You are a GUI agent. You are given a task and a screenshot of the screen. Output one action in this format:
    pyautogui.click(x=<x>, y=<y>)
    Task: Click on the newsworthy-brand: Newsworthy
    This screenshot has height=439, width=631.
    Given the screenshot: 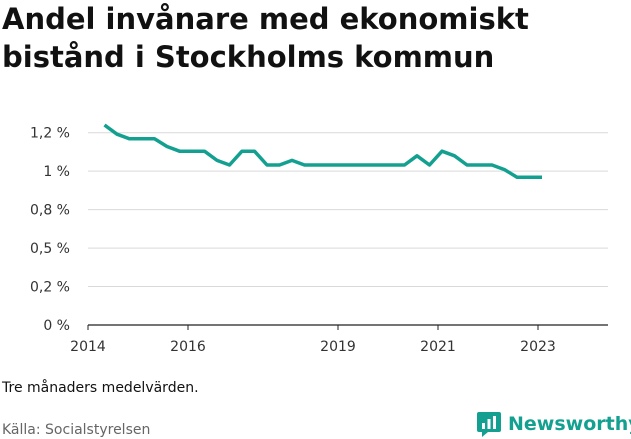 What is the action you would take?
    pyautogui.click(x=553, y=424)
    